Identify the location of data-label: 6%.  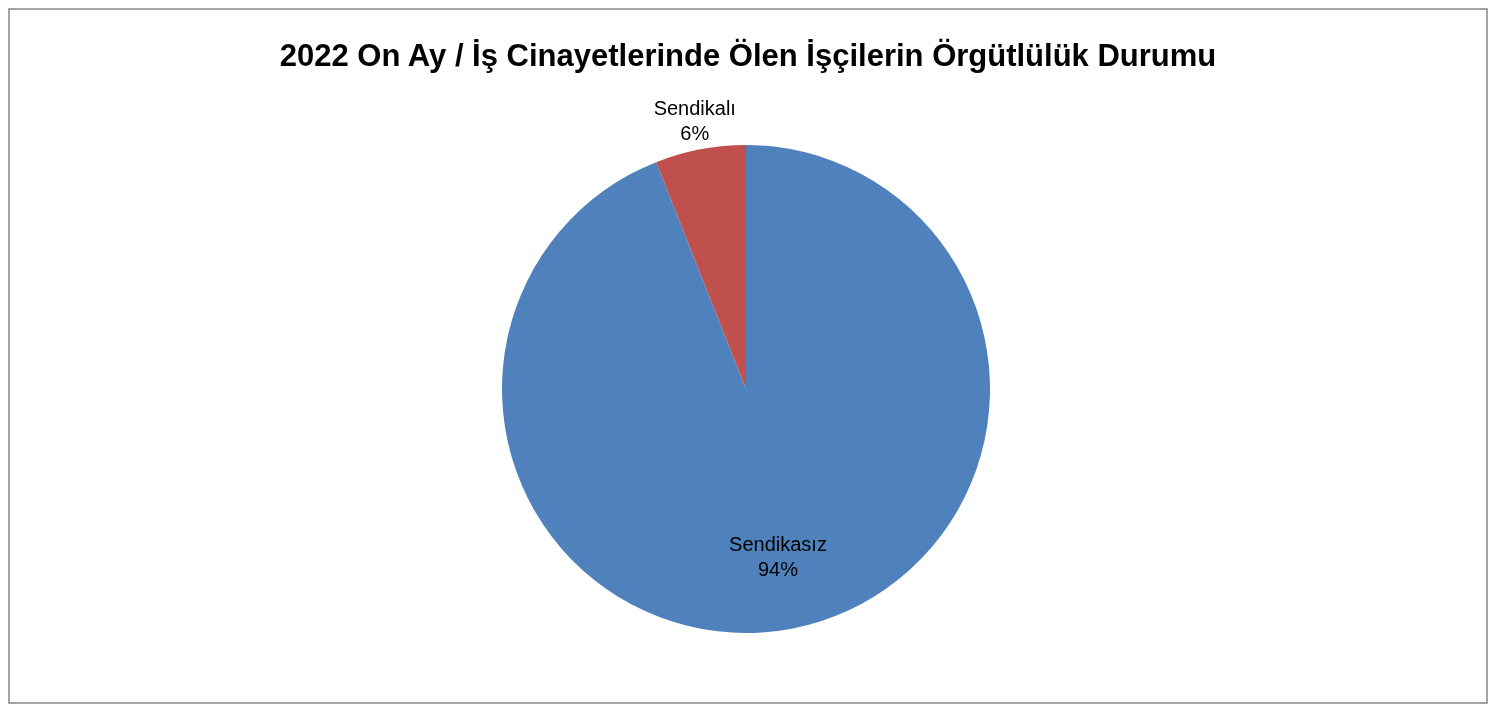
(695, 132).